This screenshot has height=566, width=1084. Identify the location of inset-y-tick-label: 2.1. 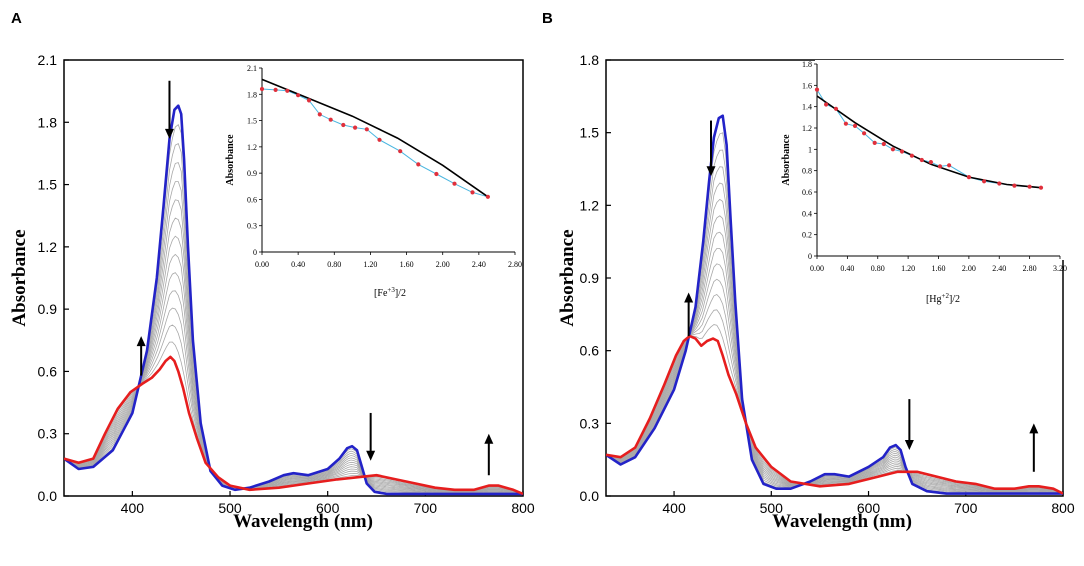
(252, 68).